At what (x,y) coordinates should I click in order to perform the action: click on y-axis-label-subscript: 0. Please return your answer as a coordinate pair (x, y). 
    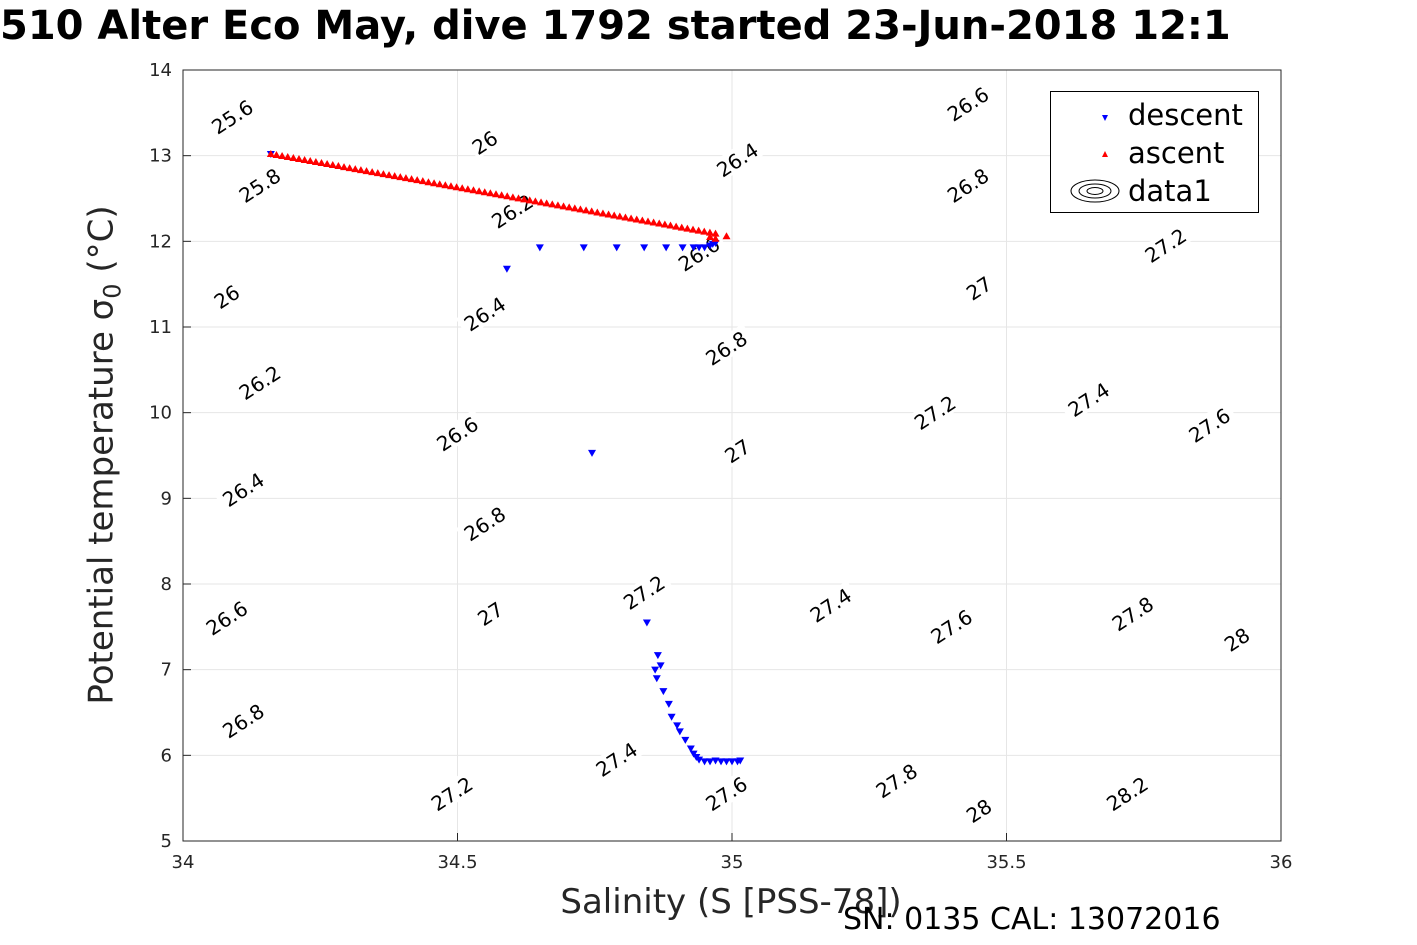
    Looking at the image, I should click on (112, 291).